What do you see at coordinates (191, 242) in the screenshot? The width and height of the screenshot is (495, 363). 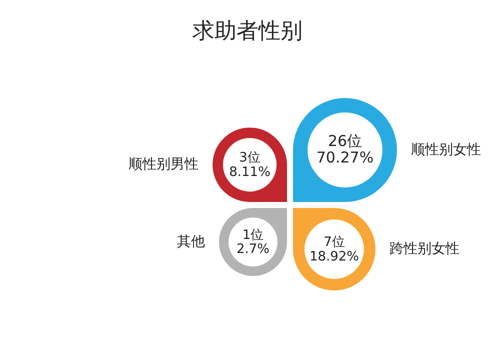 I see `category-label: 其他` at bounding box center [191, 242].